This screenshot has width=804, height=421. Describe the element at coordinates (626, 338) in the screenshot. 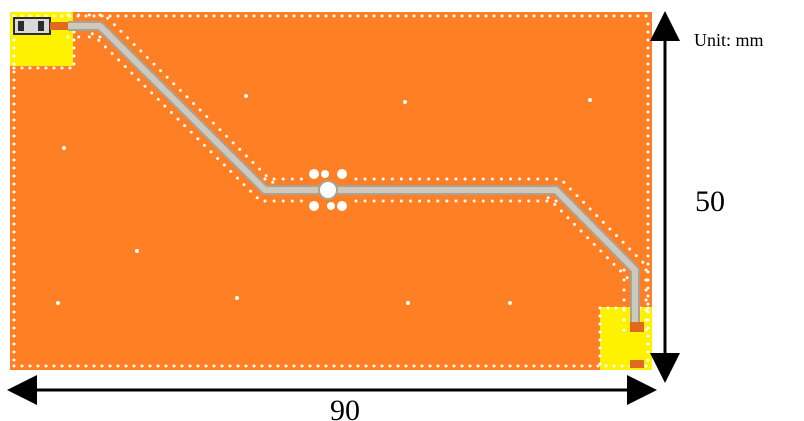

I see `output-port-pad` at that location.